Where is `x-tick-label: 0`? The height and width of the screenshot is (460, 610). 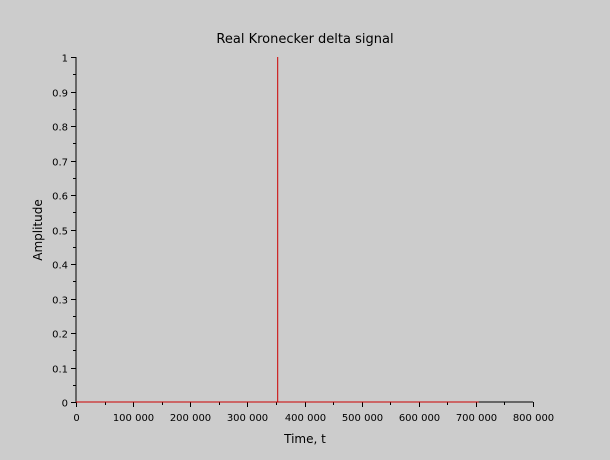
x-tick-label: 0 is located at coordinates (76, 418).